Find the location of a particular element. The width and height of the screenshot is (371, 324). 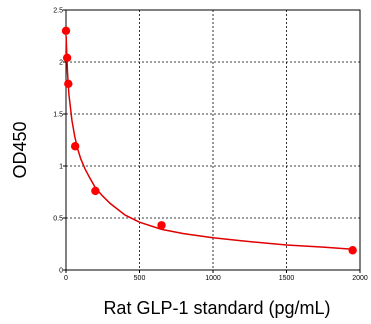

y-tick-label: 1.5 is located at coordinates (58, 115).